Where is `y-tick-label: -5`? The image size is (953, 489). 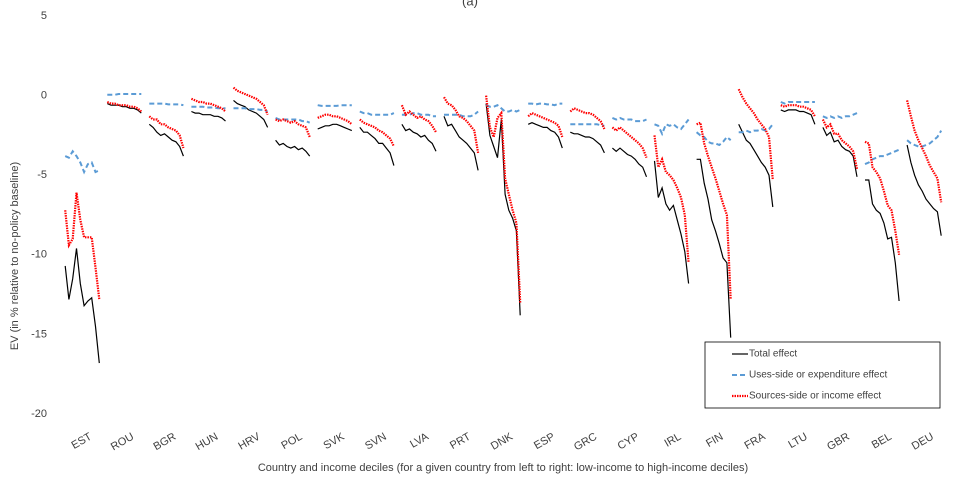
y-tick-label: -5 is located at coordinates (42, 175).